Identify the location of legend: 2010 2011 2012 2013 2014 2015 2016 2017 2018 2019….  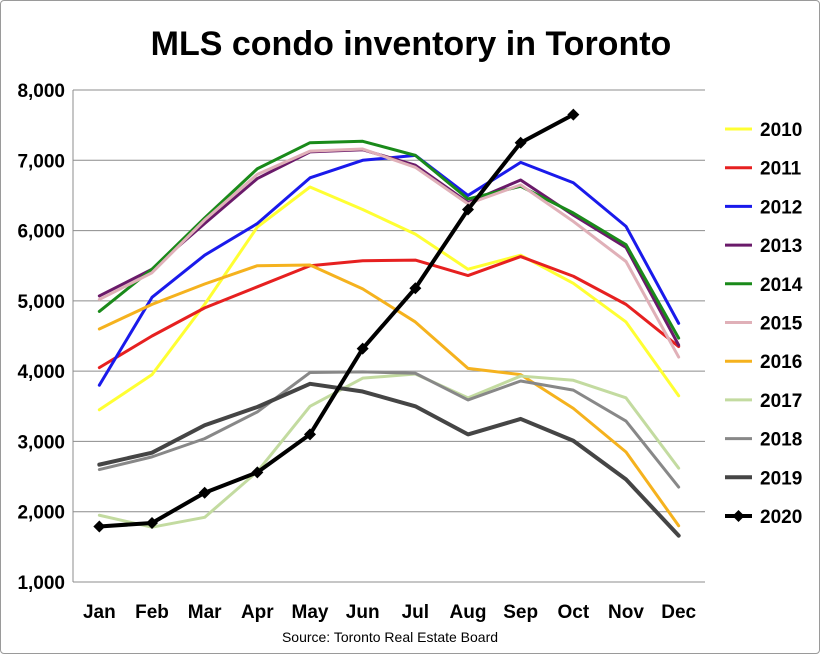
(764, 324).